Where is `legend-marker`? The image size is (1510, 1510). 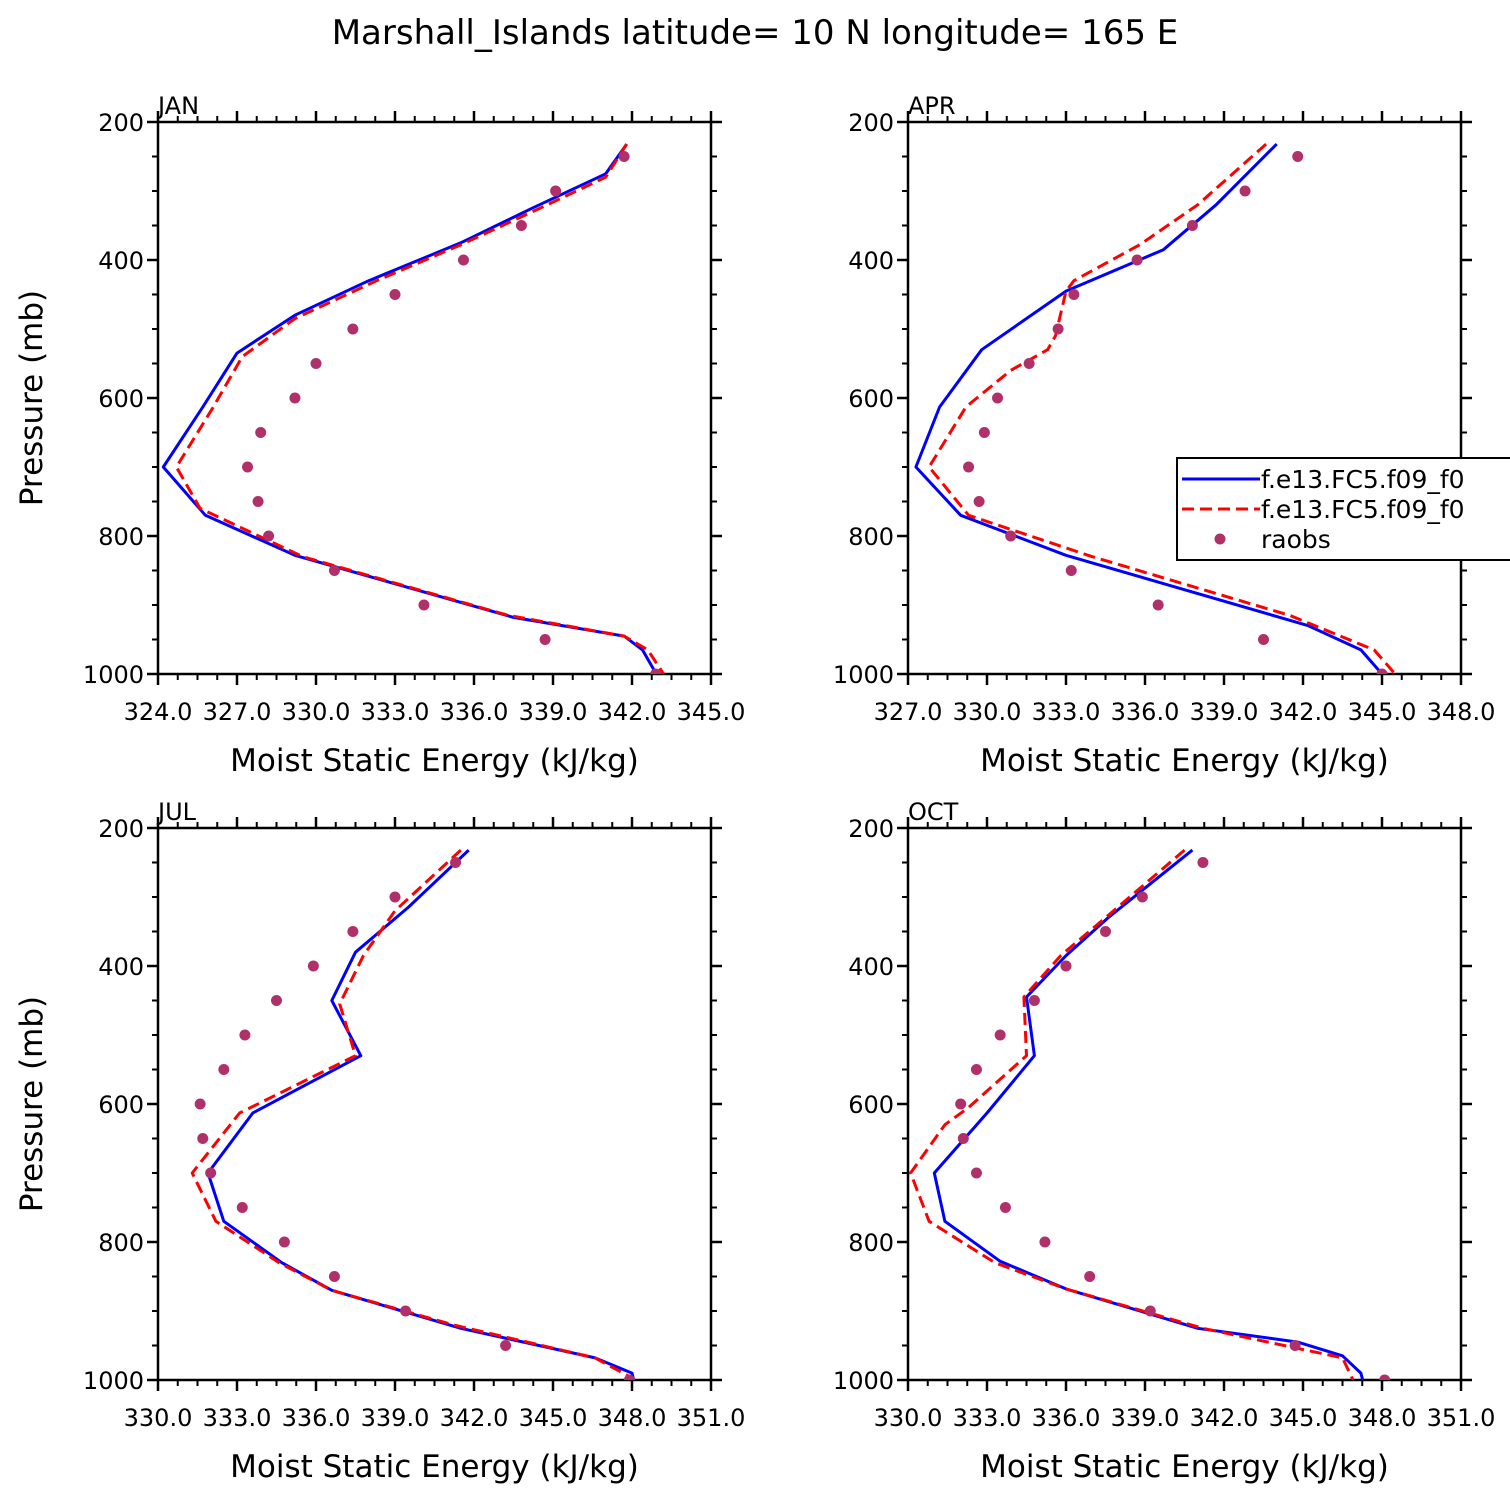 legend-marker is located at coordinates (1220, 539).